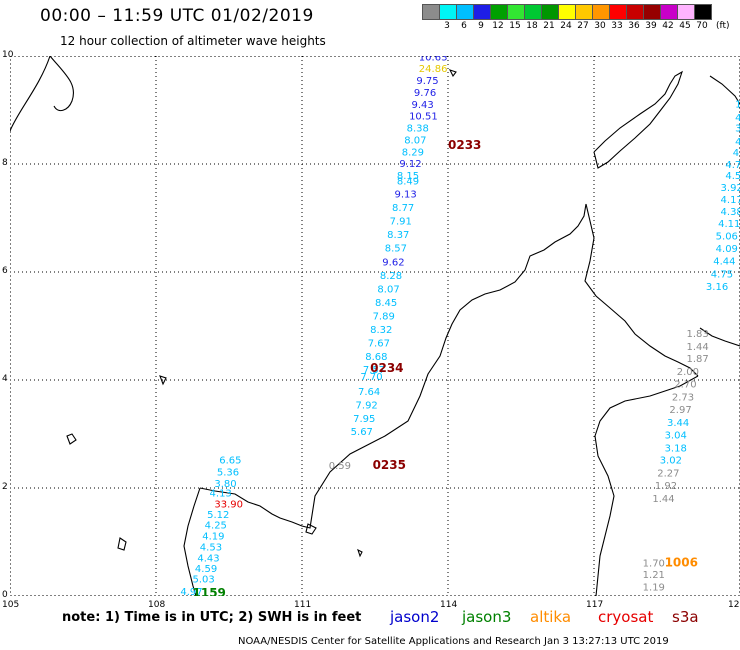 Image resolution: width=740 pixels, height=650 pixels. What do you see at coordinates (427, 81) in the screenshot?
I see `wave-height-label: 9.75` at bounding box center [427, 81].